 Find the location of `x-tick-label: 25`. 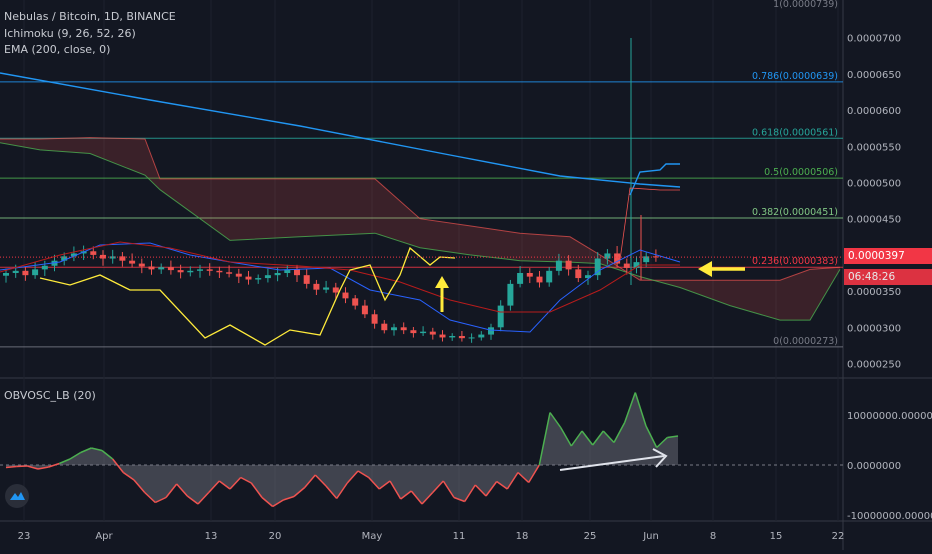

x-tick-label: 25 is located at coordinates (590, 536).